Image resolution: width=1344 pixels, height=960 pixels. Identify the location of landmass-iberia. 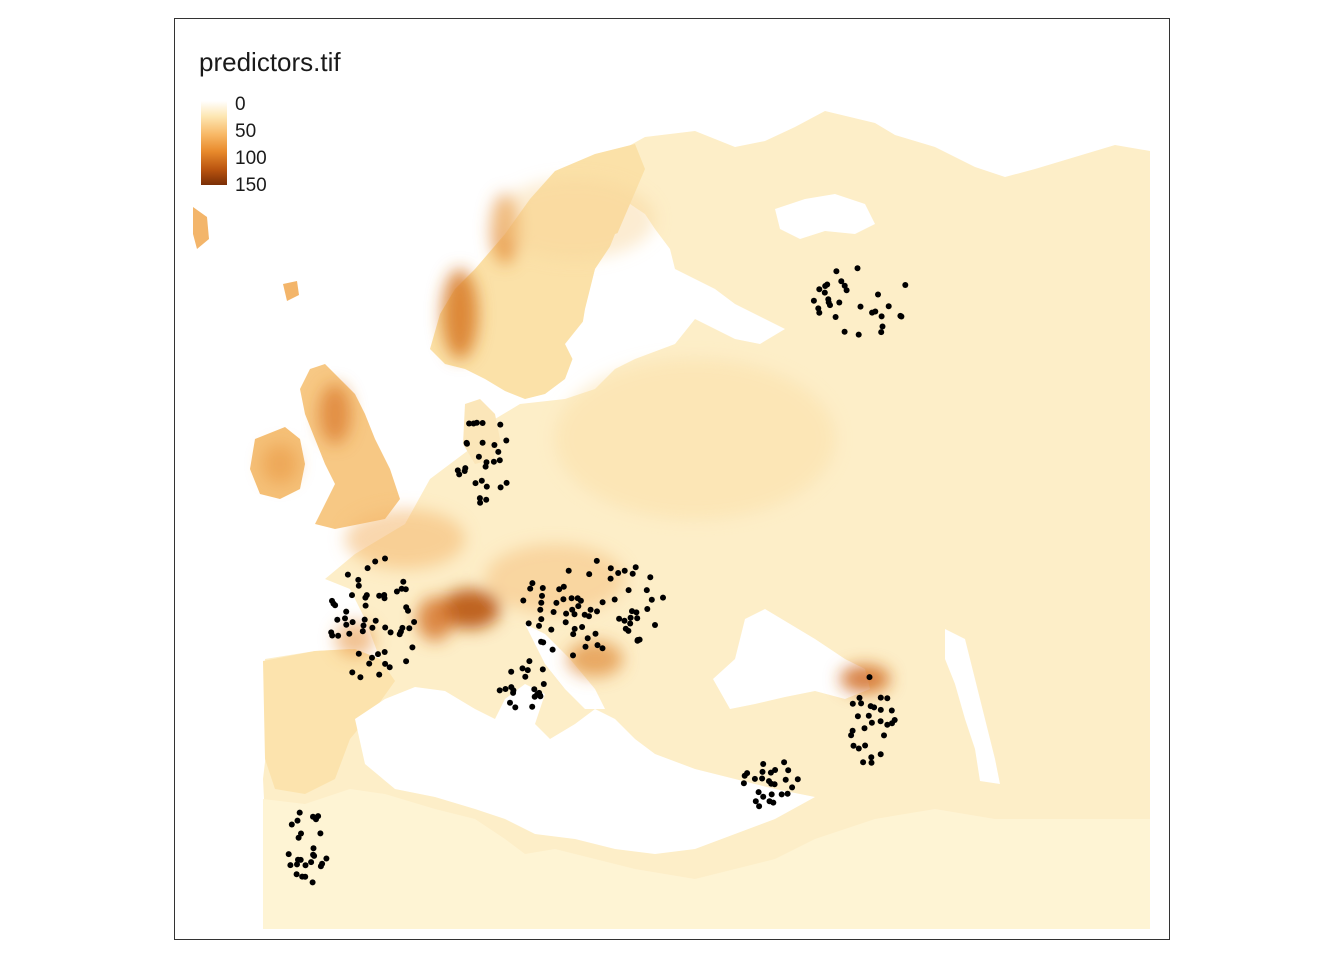
(329, 721).